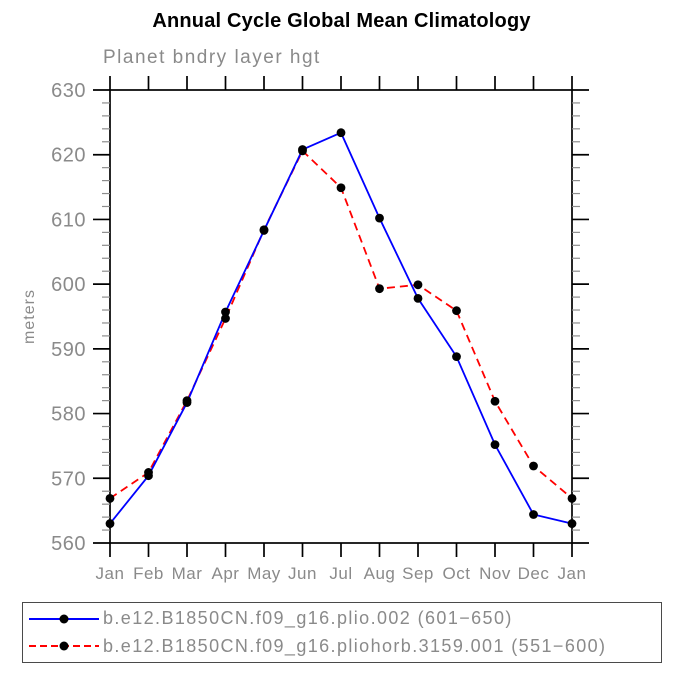  Describe the element at coordinates (495, 573) in the screenshot. I see `x-tick-label: Nov` at that location.